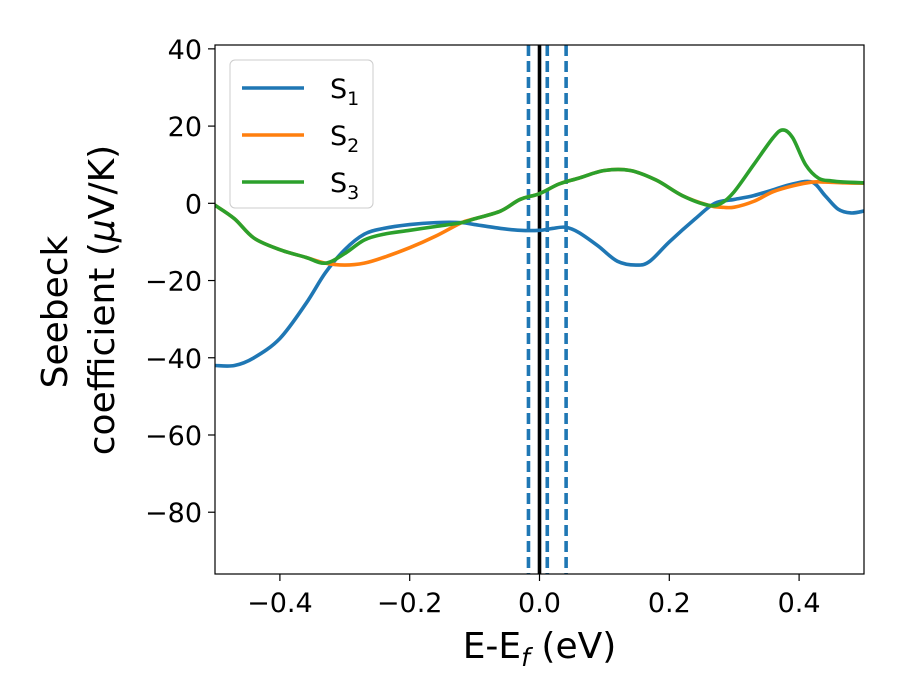 The image size is (900, 700). I want to click on y-axis-title-unit: V/K), so click(102, 182).